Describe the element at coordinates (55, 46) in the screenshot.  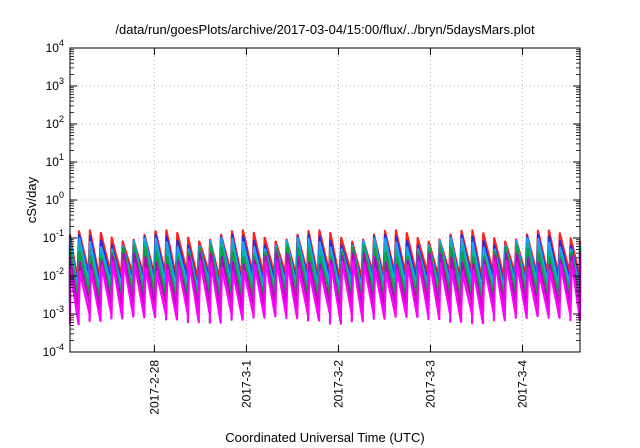
I see `y-tick-label: 10⁴` at that location.